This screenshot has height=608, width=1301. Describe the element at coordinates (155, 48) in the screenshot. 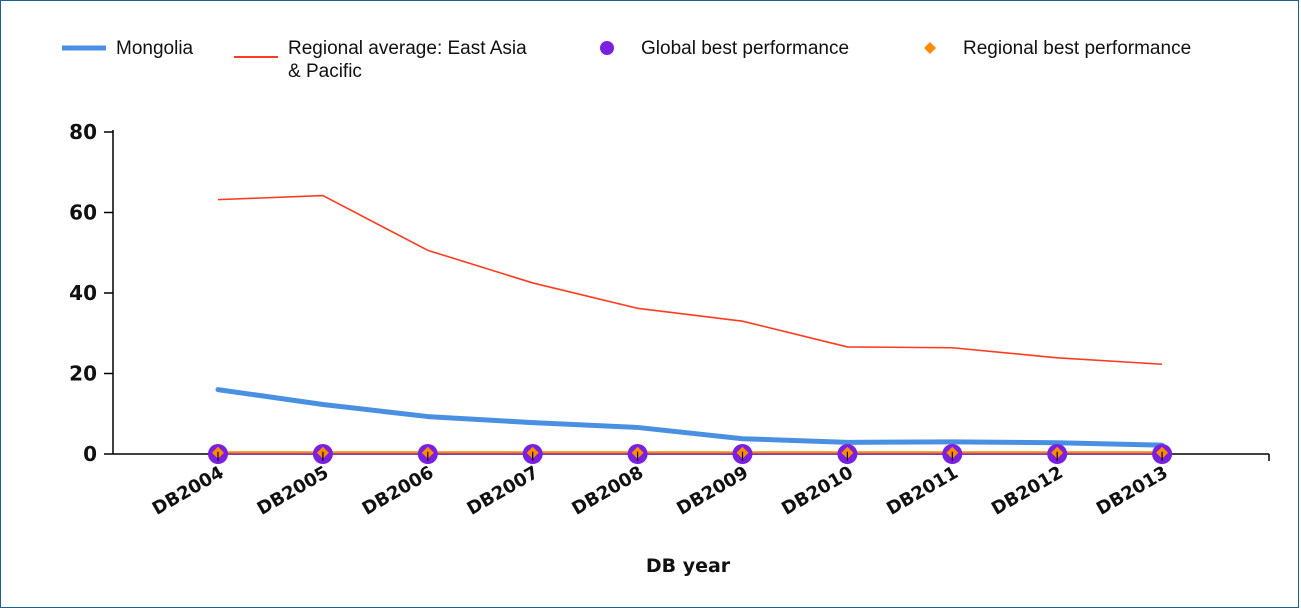

I see `legend-label-mongolia: Mongolia` at that location.